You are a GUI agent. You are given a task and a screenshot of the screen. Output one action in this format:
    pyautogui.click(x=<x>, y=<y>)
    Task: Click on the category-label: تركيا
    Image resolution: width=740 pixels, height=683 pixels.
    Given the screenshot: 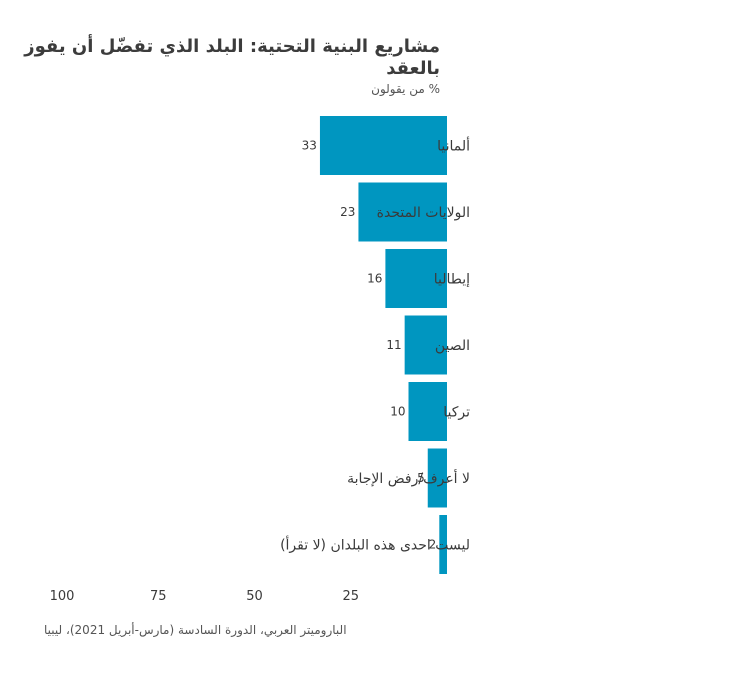 What is the action you would take?
    pyautogui.click(x=456, y=413)
    